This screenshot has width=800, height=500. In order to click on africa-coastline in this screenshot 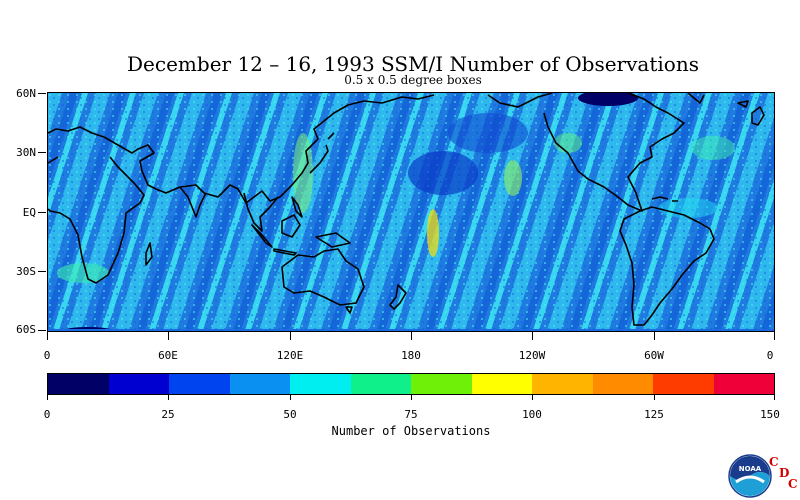, I will do `click(96, 220)`.